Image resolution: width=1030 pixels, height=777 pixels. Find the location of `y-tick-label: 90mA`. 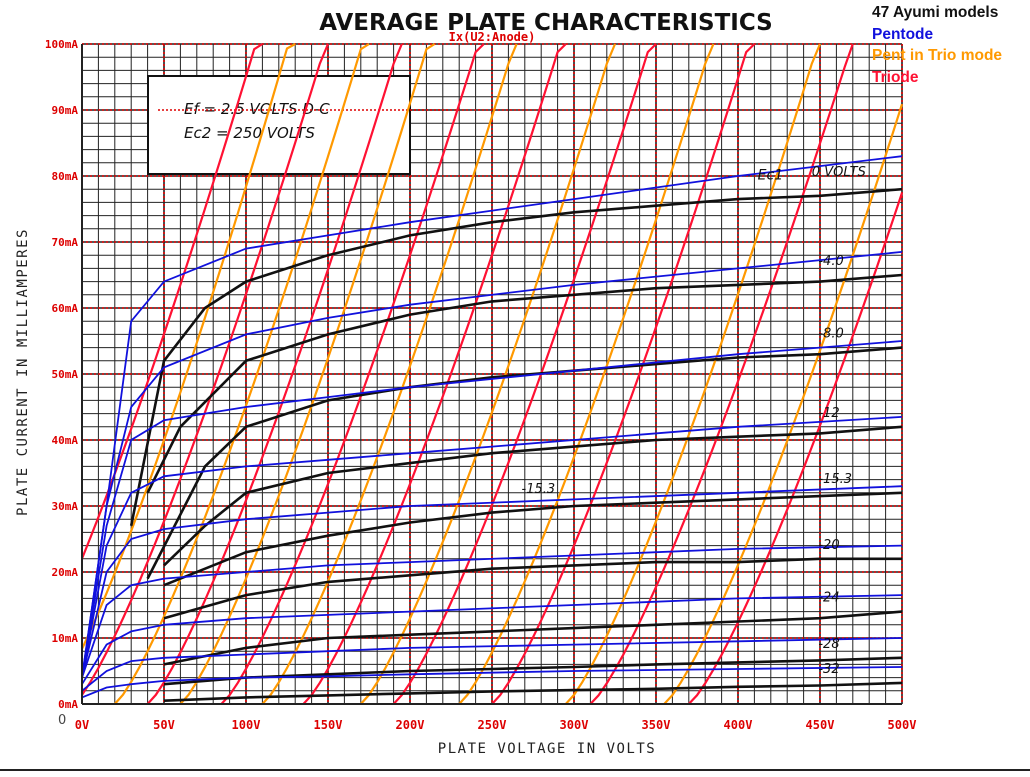

y-tick-label: 90mA is located at coordinates (65, 110).